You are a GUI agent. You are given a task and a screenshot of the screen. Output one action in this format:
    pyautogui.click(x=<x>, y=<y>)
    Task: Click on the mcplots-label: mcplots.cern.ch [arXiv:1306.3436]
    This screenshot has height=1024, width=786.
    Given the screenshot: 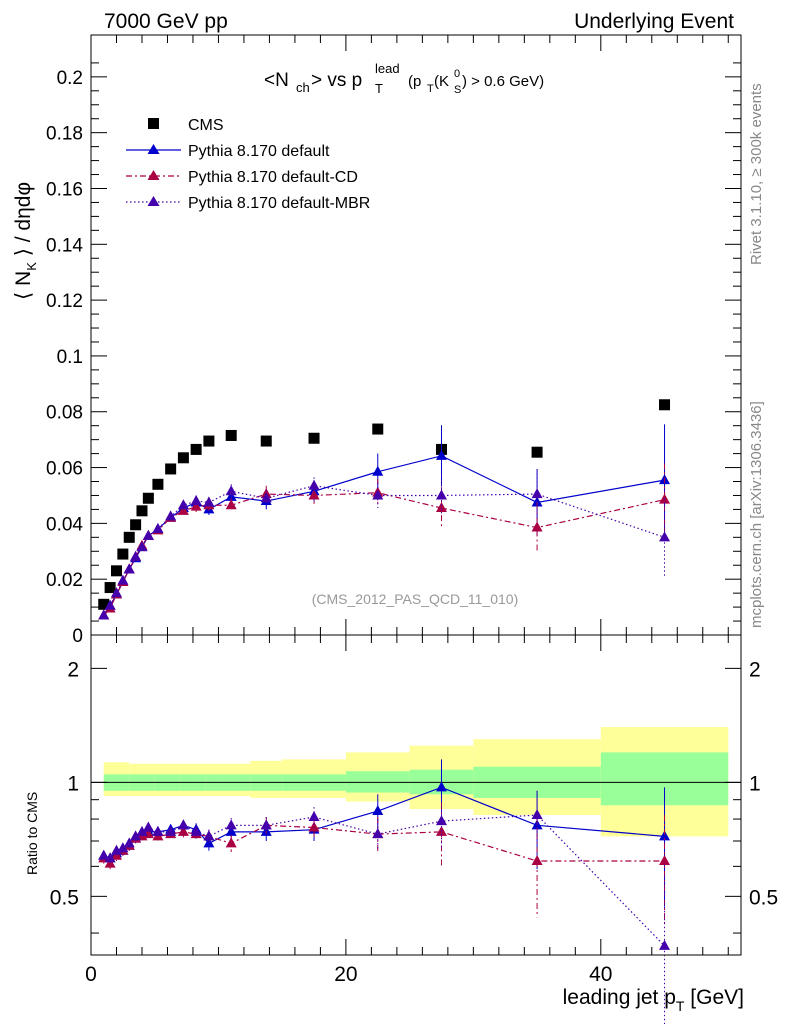 What is the action you would take?
    pyautogui.click(x=756, y=514)
    